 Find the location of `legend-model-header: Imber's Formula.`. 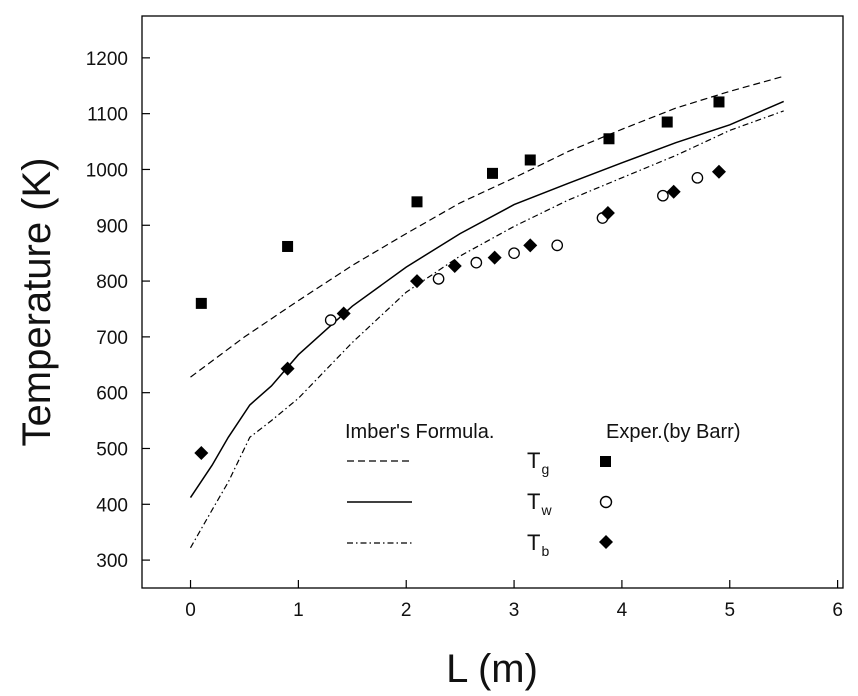

legend-model-header: Imber's Formula. is located at coordinates (419, 432).